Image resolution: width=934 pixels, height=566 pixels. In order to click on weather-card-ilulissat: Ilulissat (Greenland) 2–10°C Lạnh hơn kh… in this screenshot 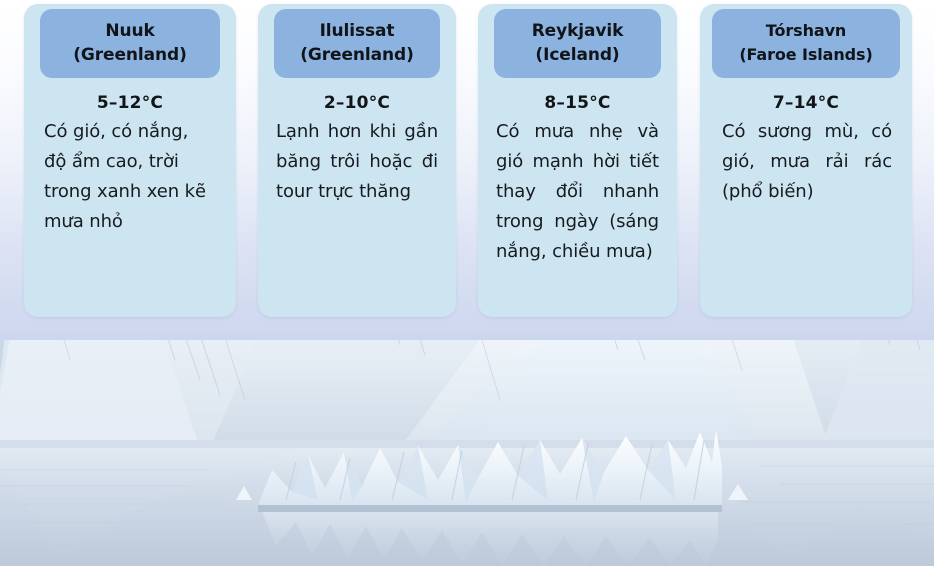, I will do `click(357, 160)`.